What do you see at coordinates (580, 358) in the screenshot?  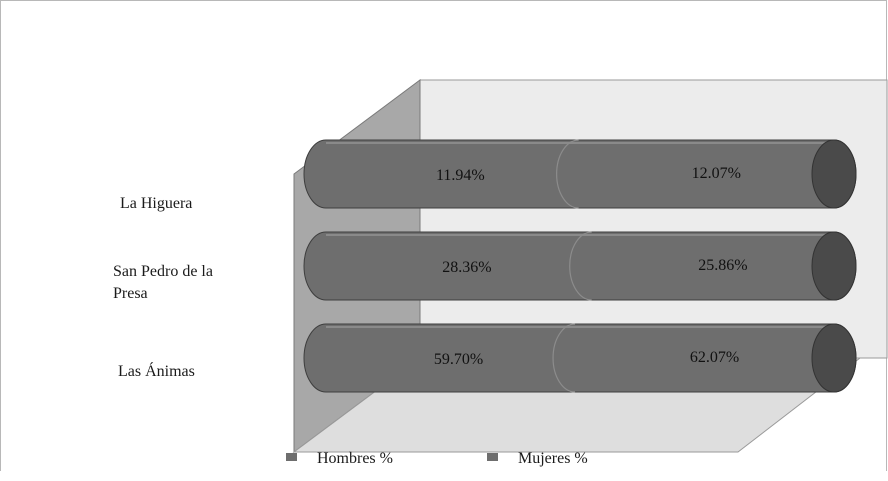 I see `bar-cylinder-las-animas` at bounding box center [580, 358].